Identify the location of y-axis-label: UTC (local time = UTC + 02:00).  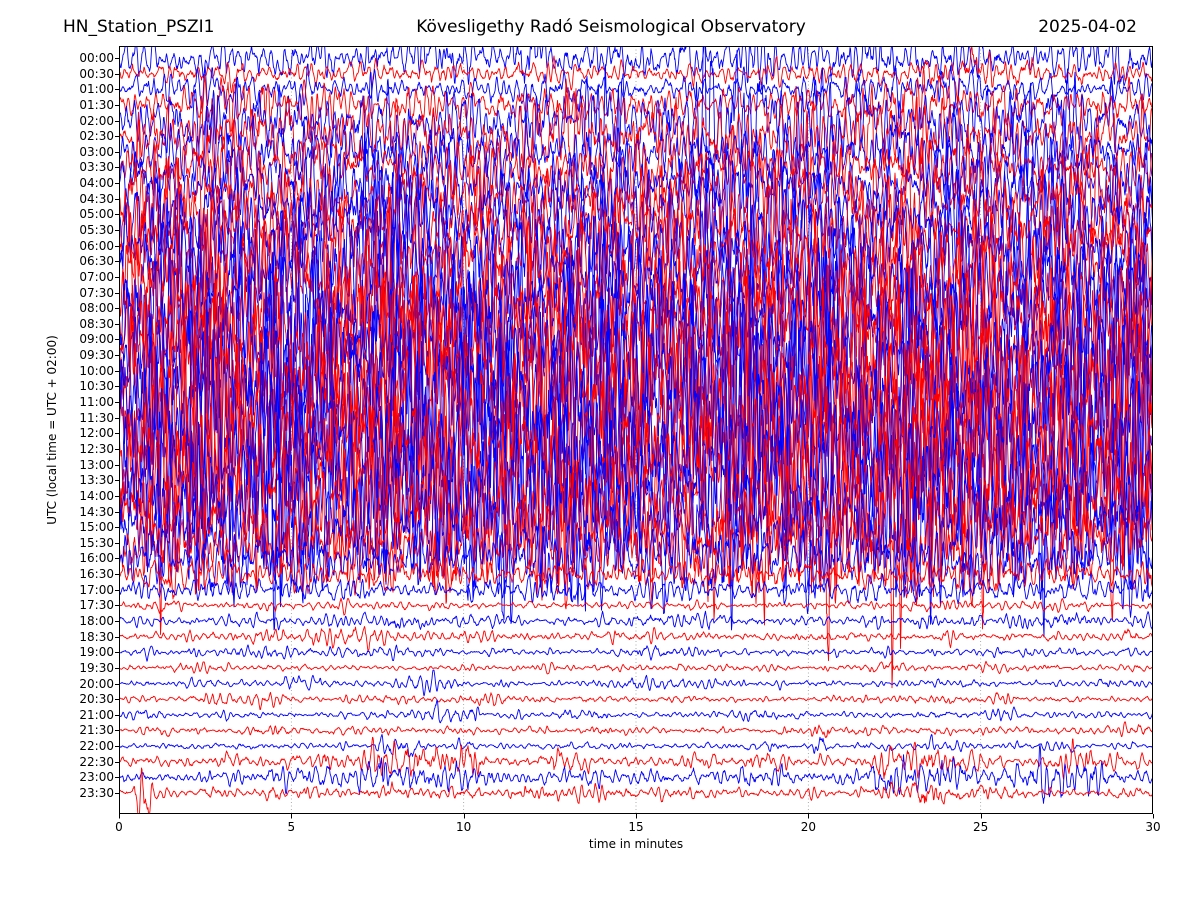
(52, 430).